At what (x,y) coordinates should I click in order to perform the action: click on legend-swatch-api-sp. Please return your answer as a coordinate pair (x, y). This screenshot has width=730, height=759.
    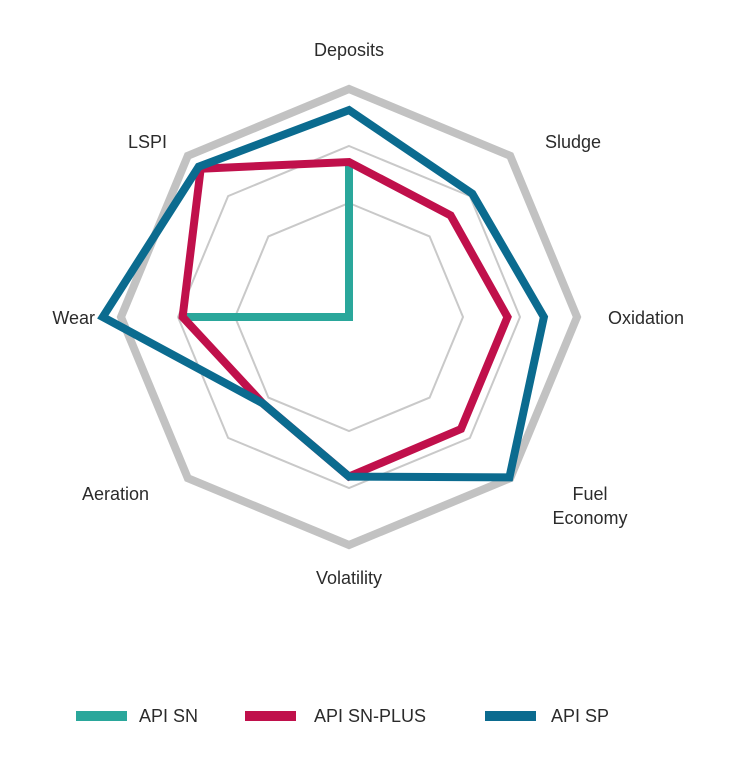
    Looking at the image, I should click on (510, 716).